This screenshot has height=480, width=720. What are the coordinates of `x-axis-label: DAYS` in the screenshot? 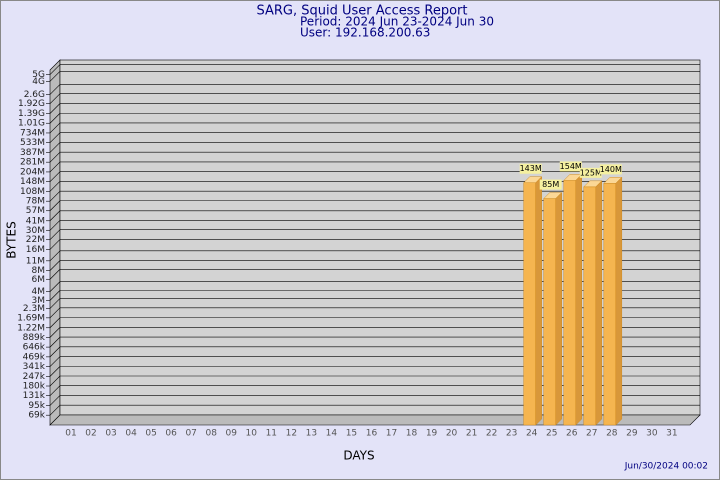 It's located at (358, 456).